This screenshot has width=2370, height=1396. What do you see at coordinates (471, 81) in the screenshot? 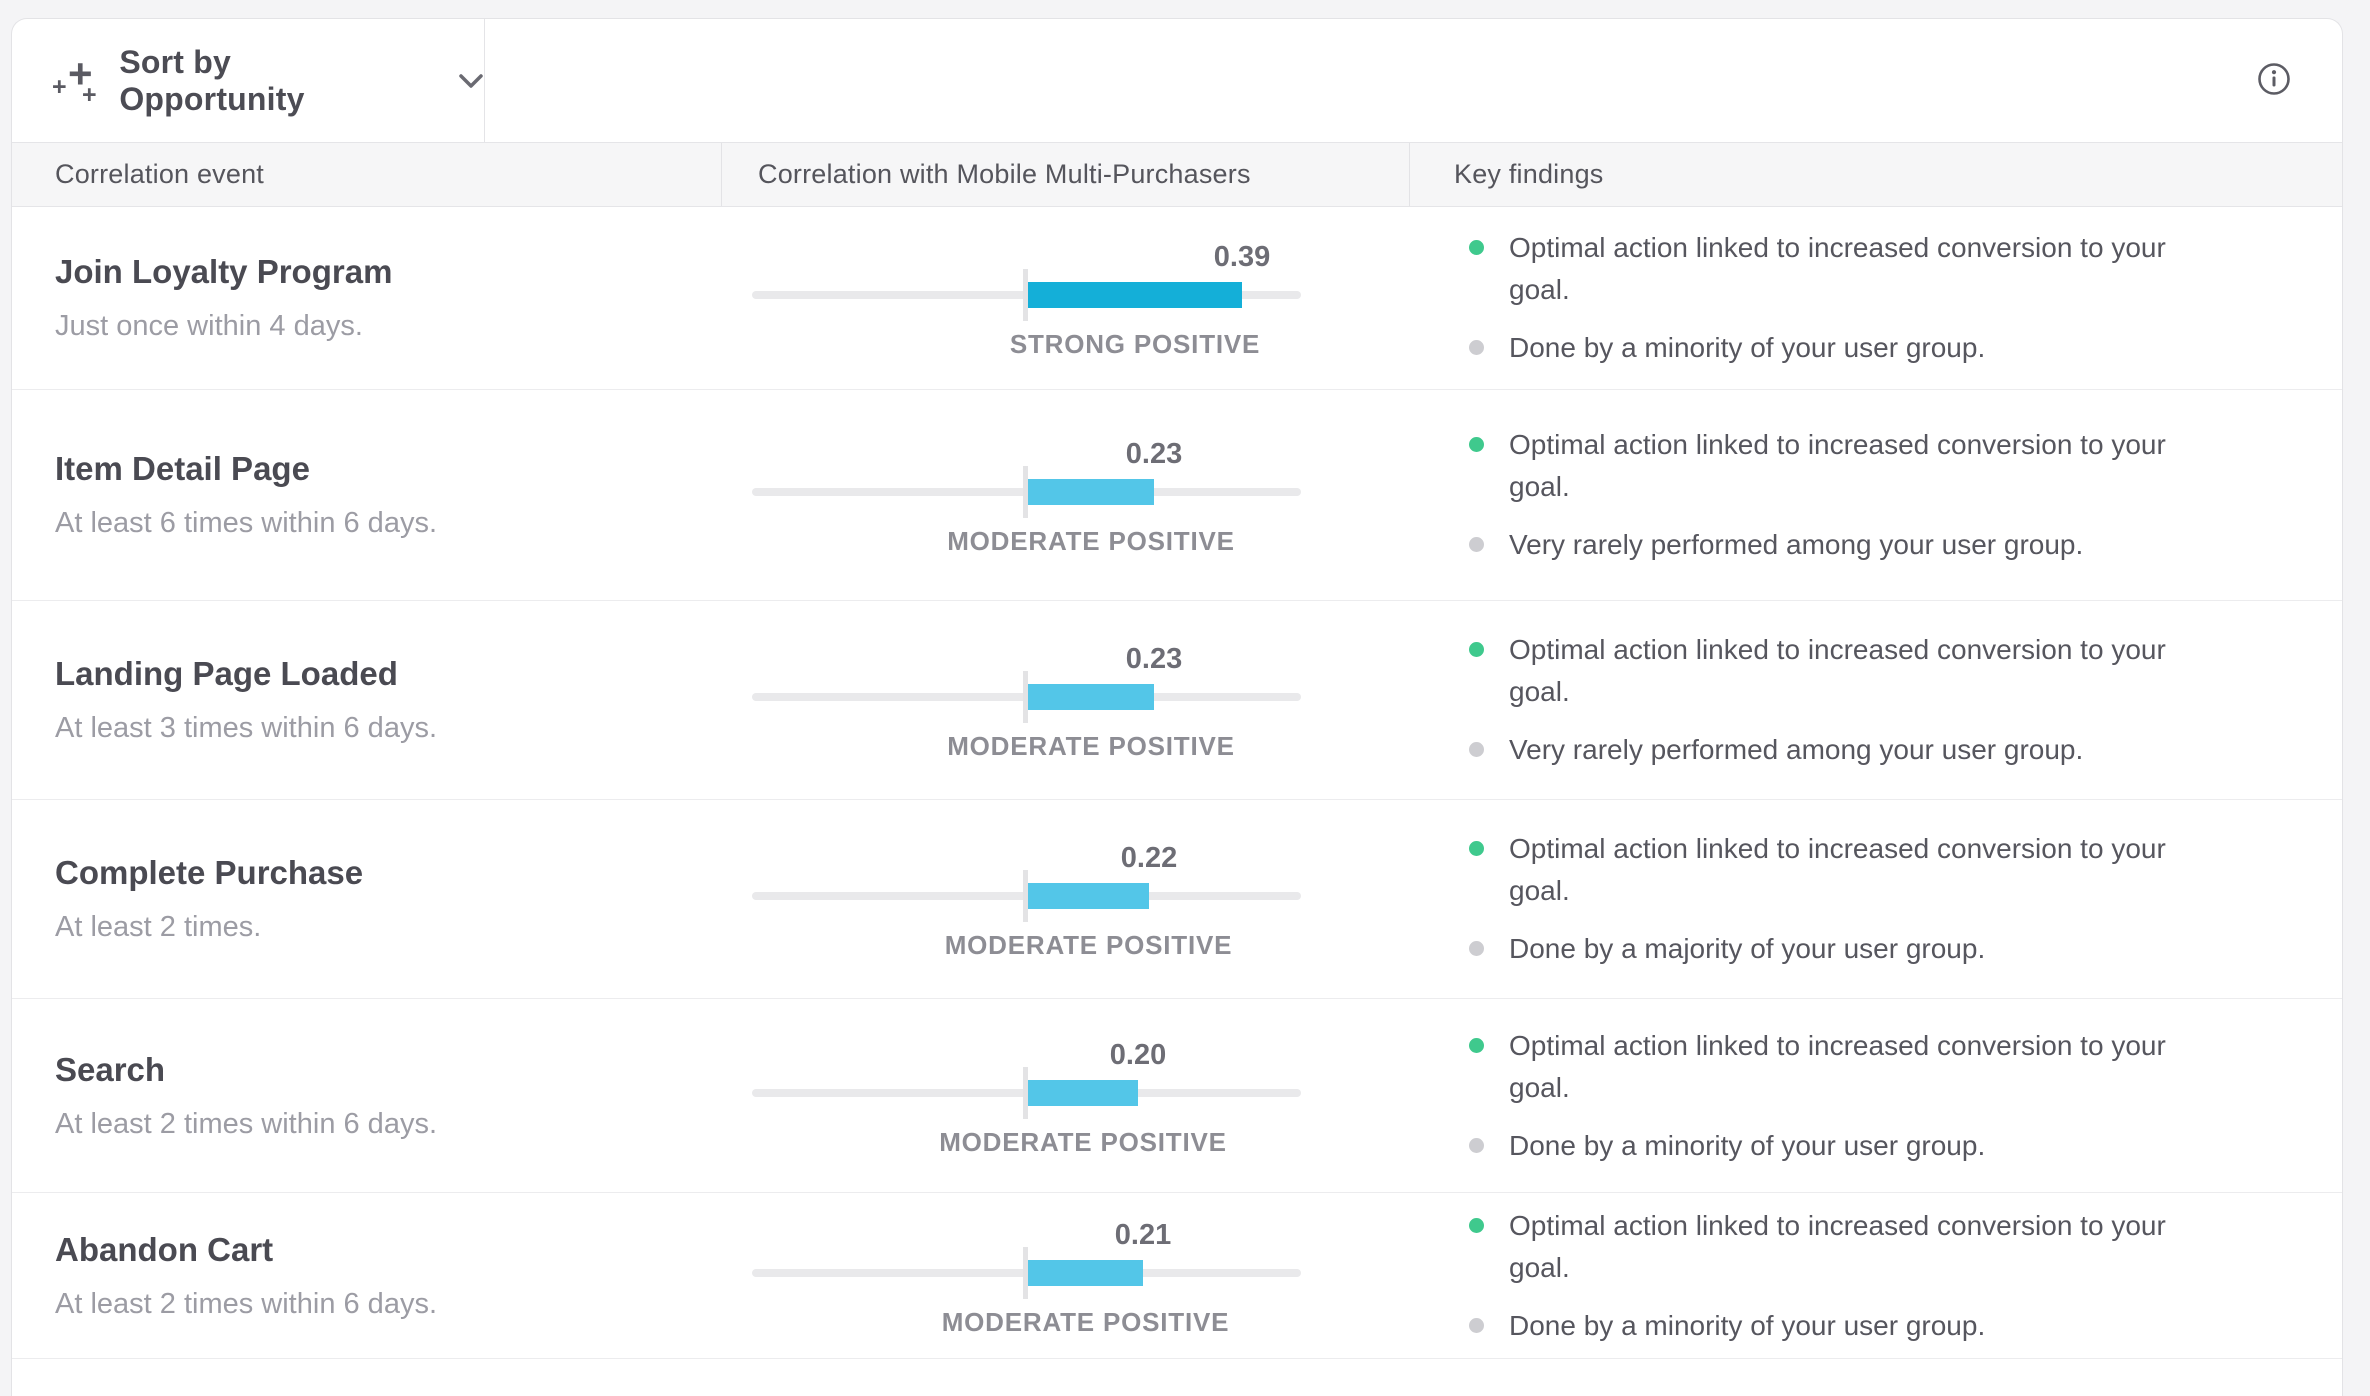
I see `chevron-down-icon` at bounding box center [471, 81].